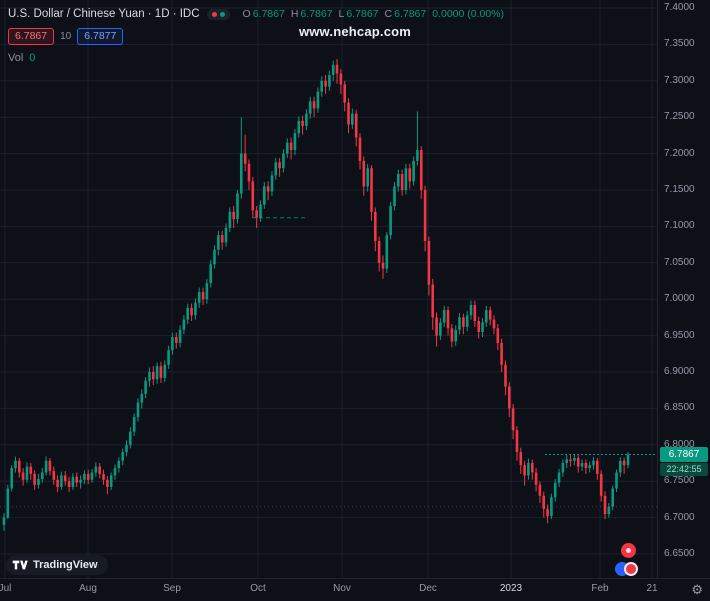  Describe the element at coordinates (214, 14) in the screenshot. I see `red-dot-icon` at that location.